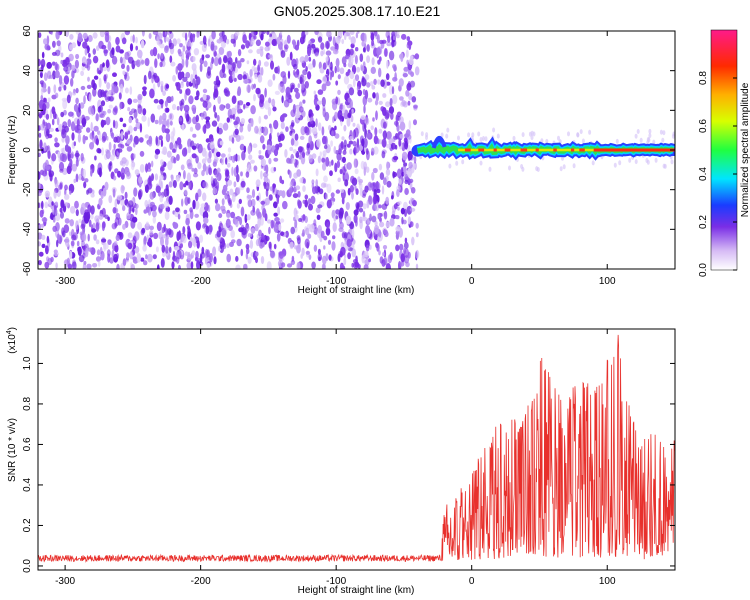 The width and height of the screenshot is (750, 600). What do you see at coordinates (27, 189) in the screenshot?
I see `y-tick-label: -20` at bounding box center [27, 189].